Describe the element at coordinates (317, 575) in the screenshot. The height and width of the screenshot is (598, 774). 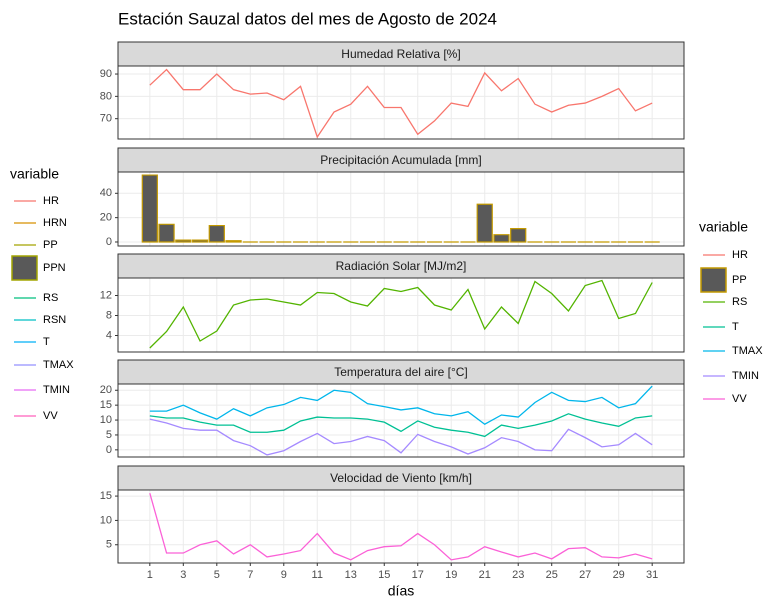
I see `x-tick-label: 11` at that location.